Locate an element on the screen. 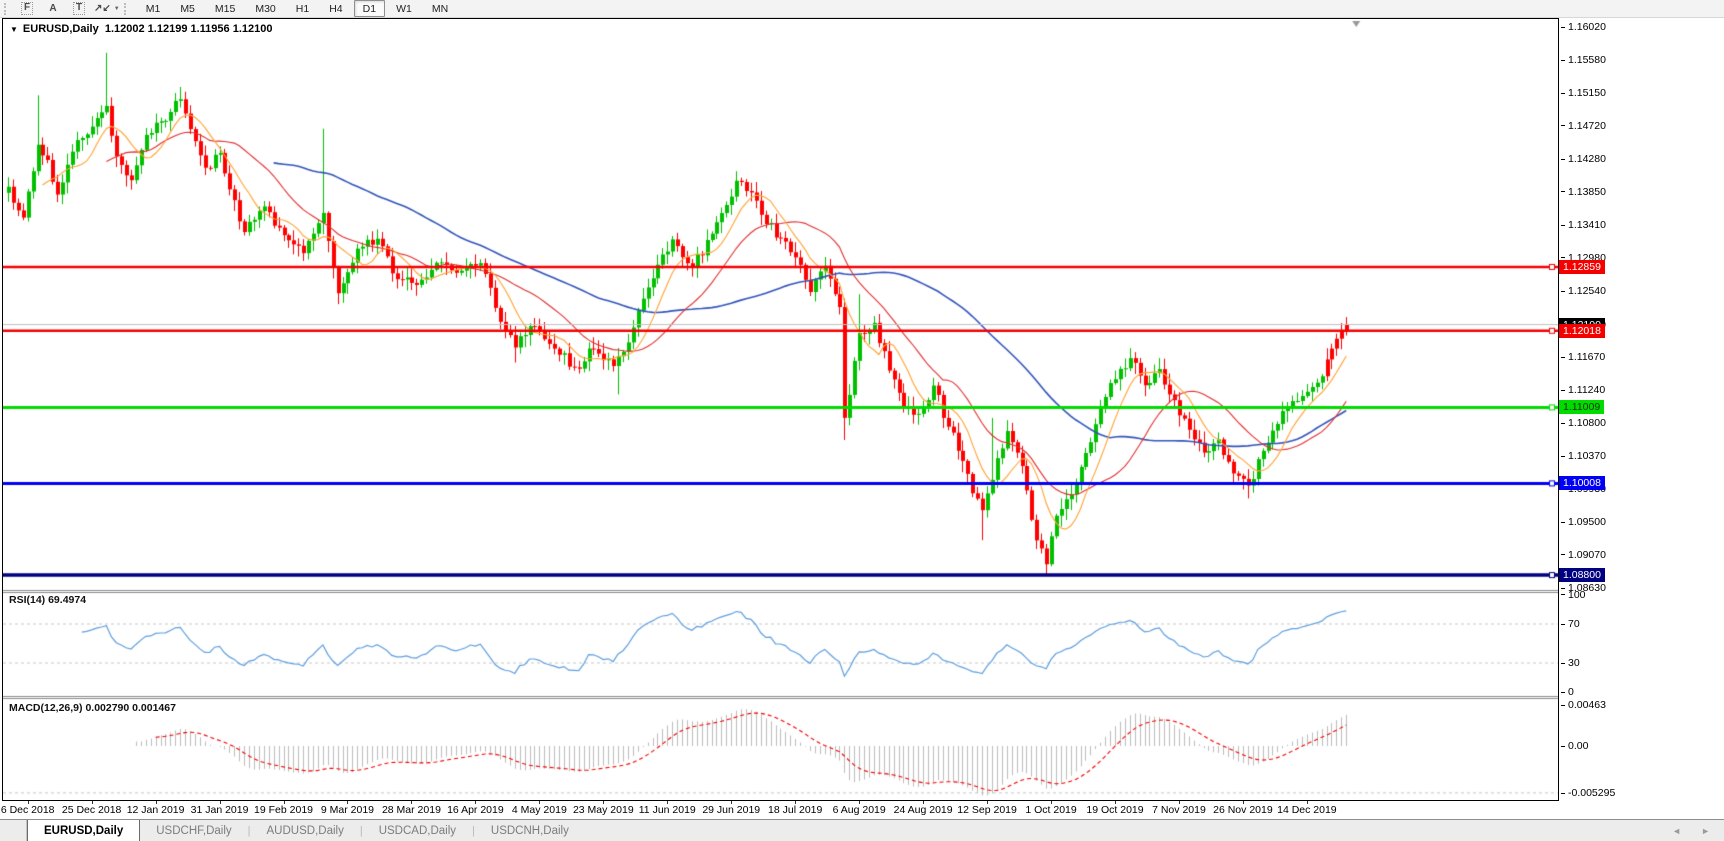 This screenshot has height=841, width=1724. date-label: 19 Feb 2019 is located at coordinates (283, 810).